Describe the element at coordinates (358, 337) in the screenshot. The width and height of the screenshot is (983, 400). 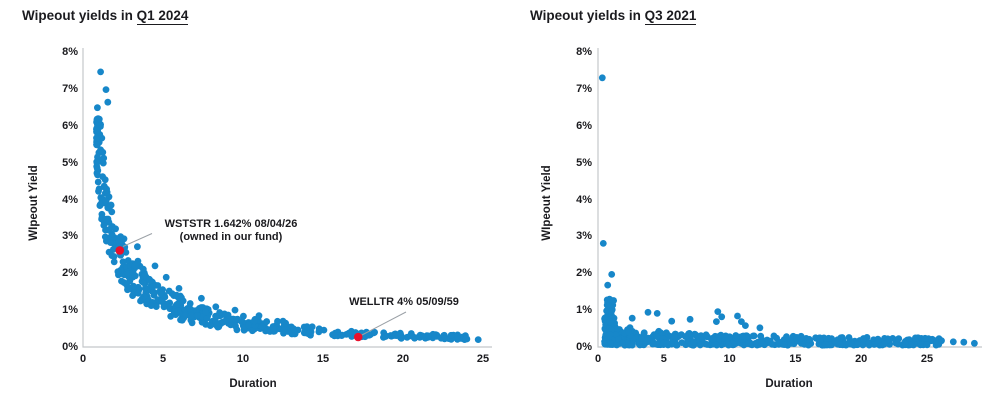
I see `highlighted-data-point` at that location.